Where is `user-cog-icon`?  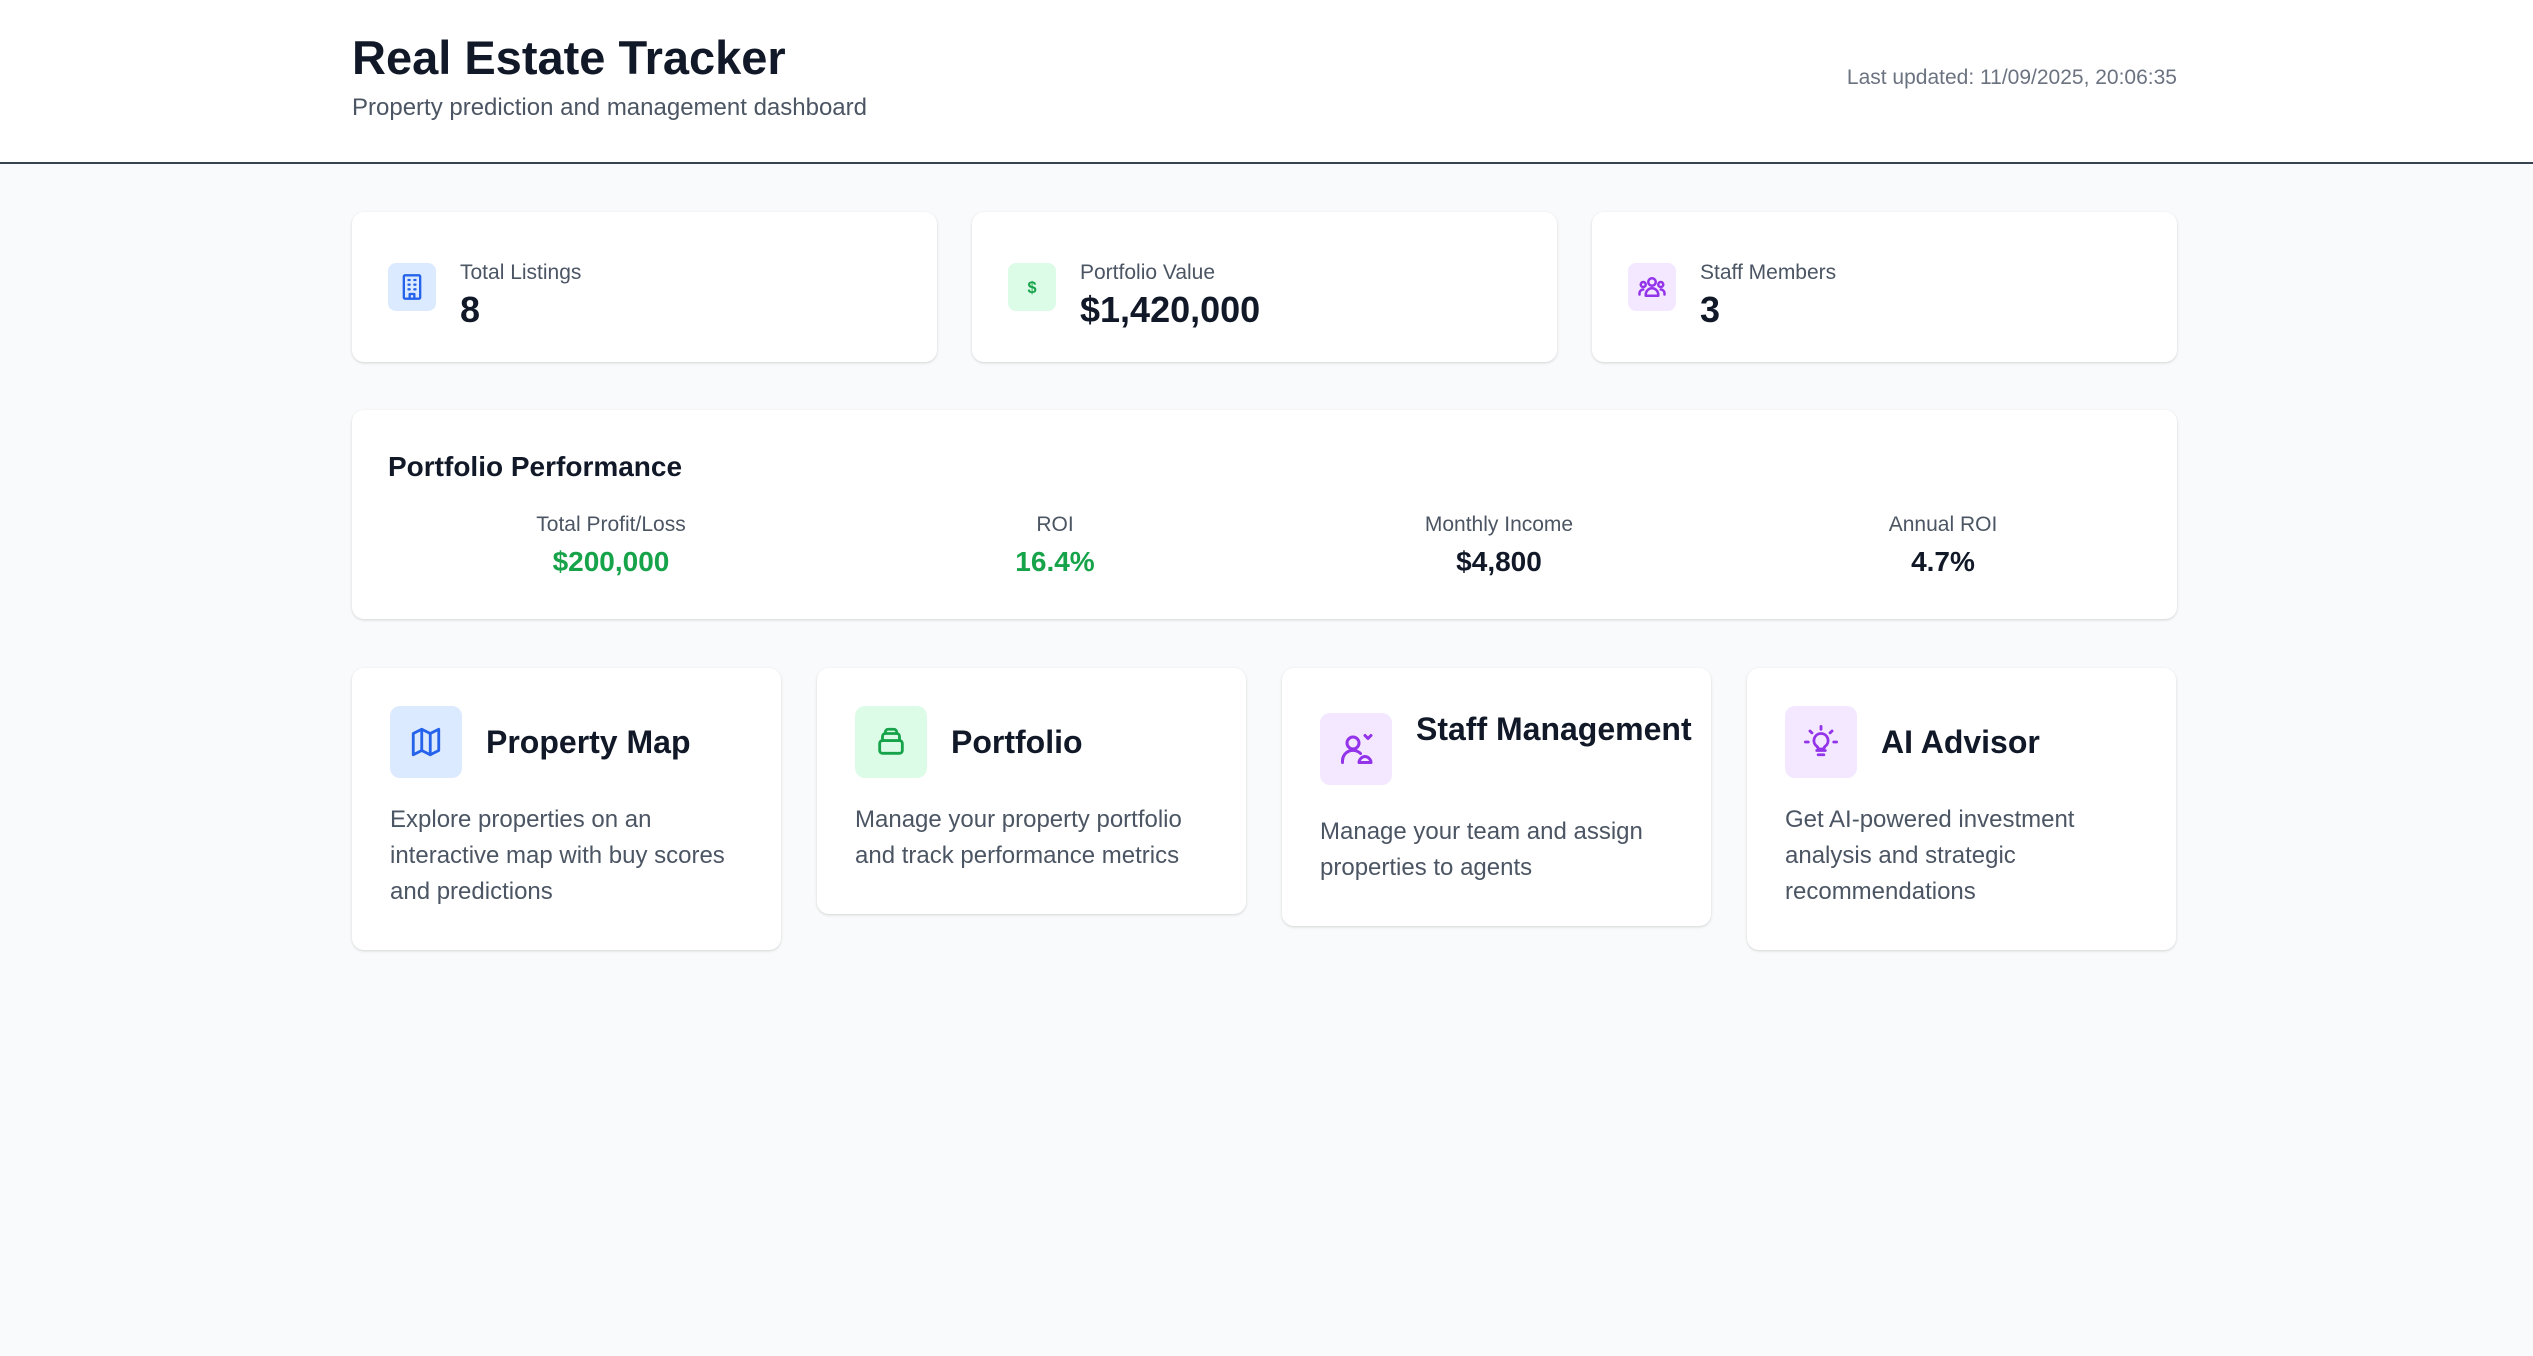
user-cog-icon is located at coordinates (1356, 749).